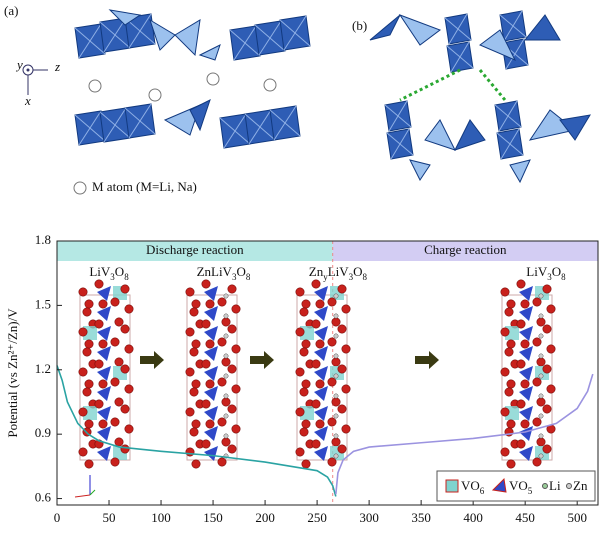 This screenshot has width=600, height=533. Describe the element at coordinates (546, 273) in the screenshot. I see `structure-label: LiV3O8` at that location.